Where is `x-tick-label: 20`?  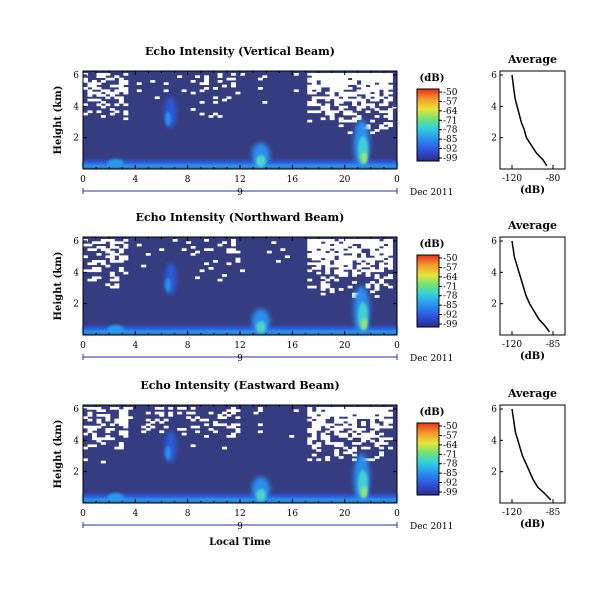
x-tick-label: 20 is located at coordinates (345, 514).